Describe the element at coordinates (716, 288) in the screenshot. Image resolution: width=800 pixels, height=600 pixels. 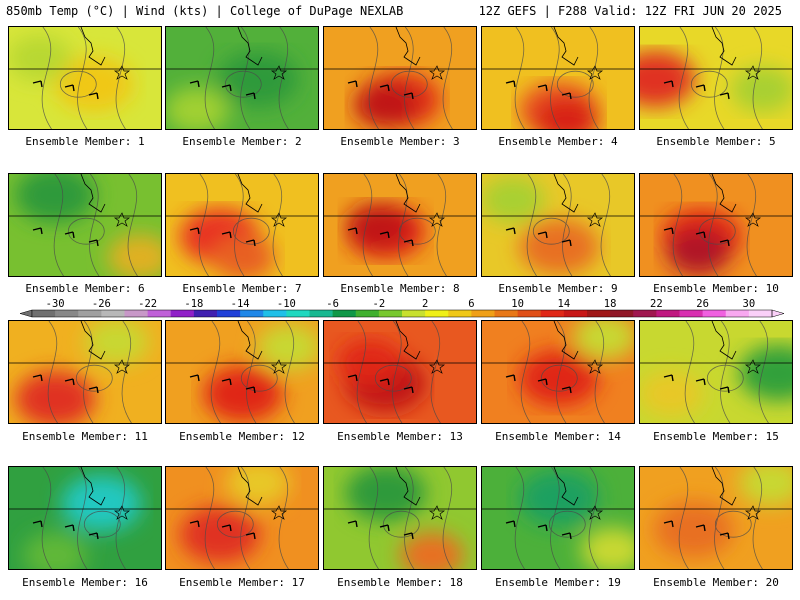
I see `ensemble-member-label: Ensemble Member: 10` at that location.